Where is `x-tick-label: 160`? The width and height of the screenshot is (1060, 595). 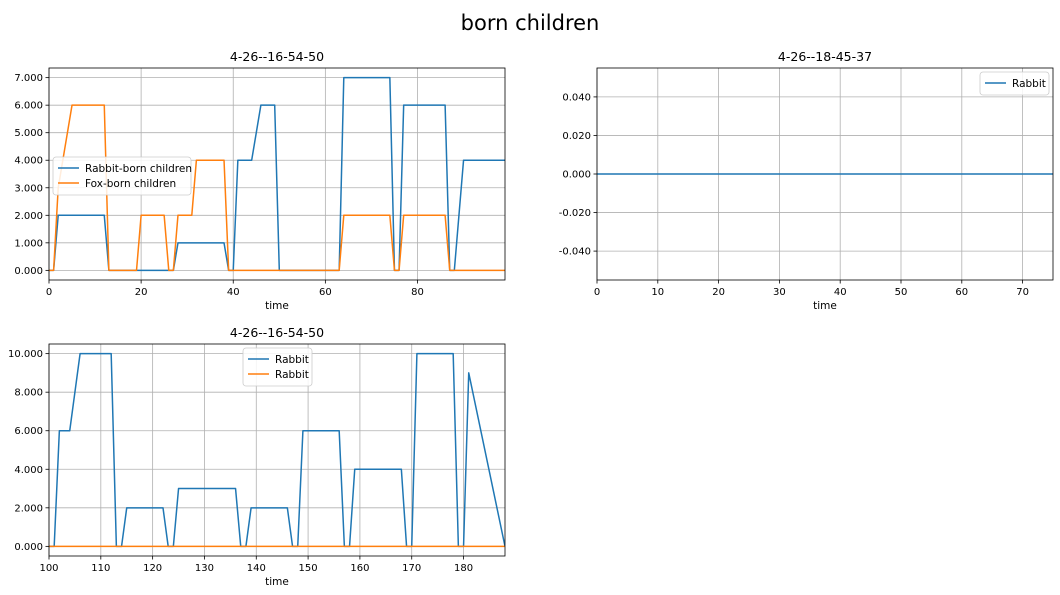 x-tick-label: 160 is located at coordinates (359, 568).